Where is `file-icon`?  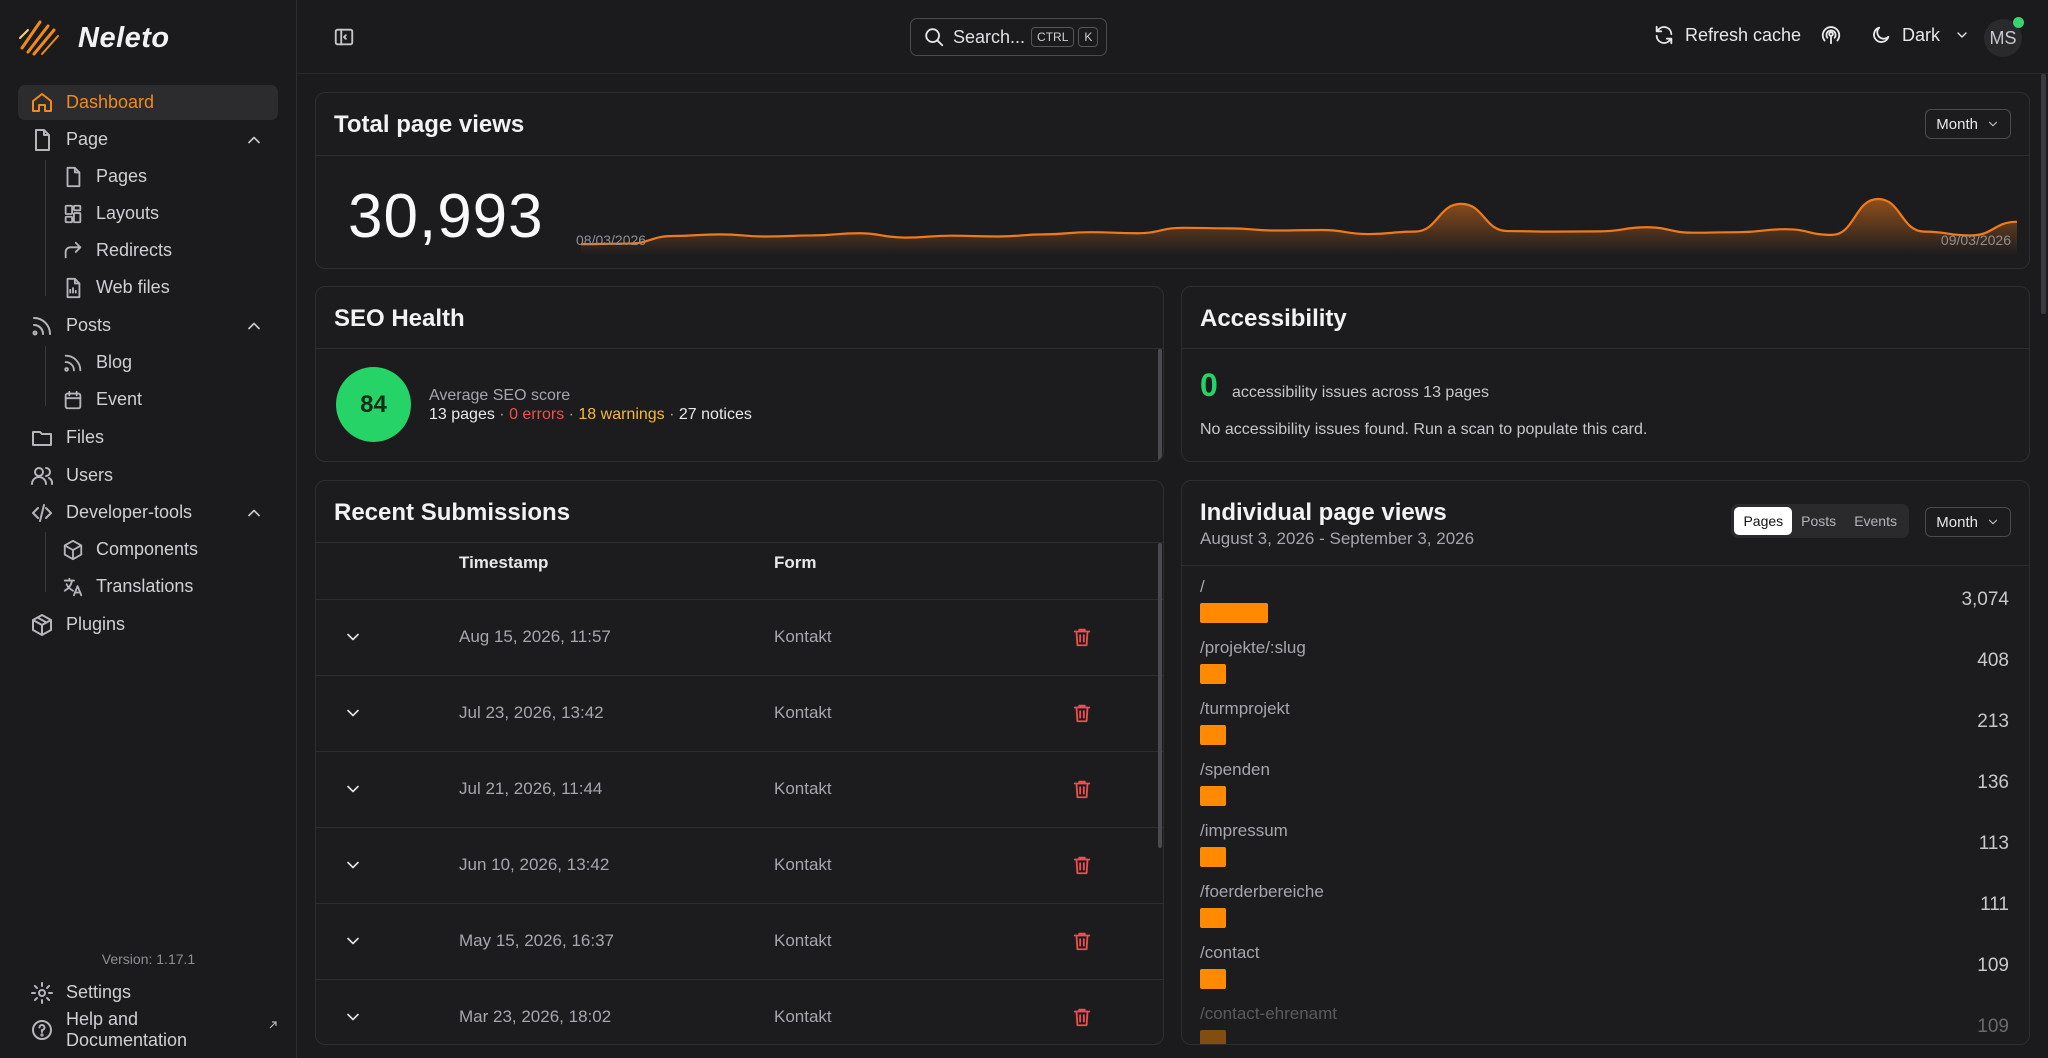
file-icon is located at coordinates (73, 176).